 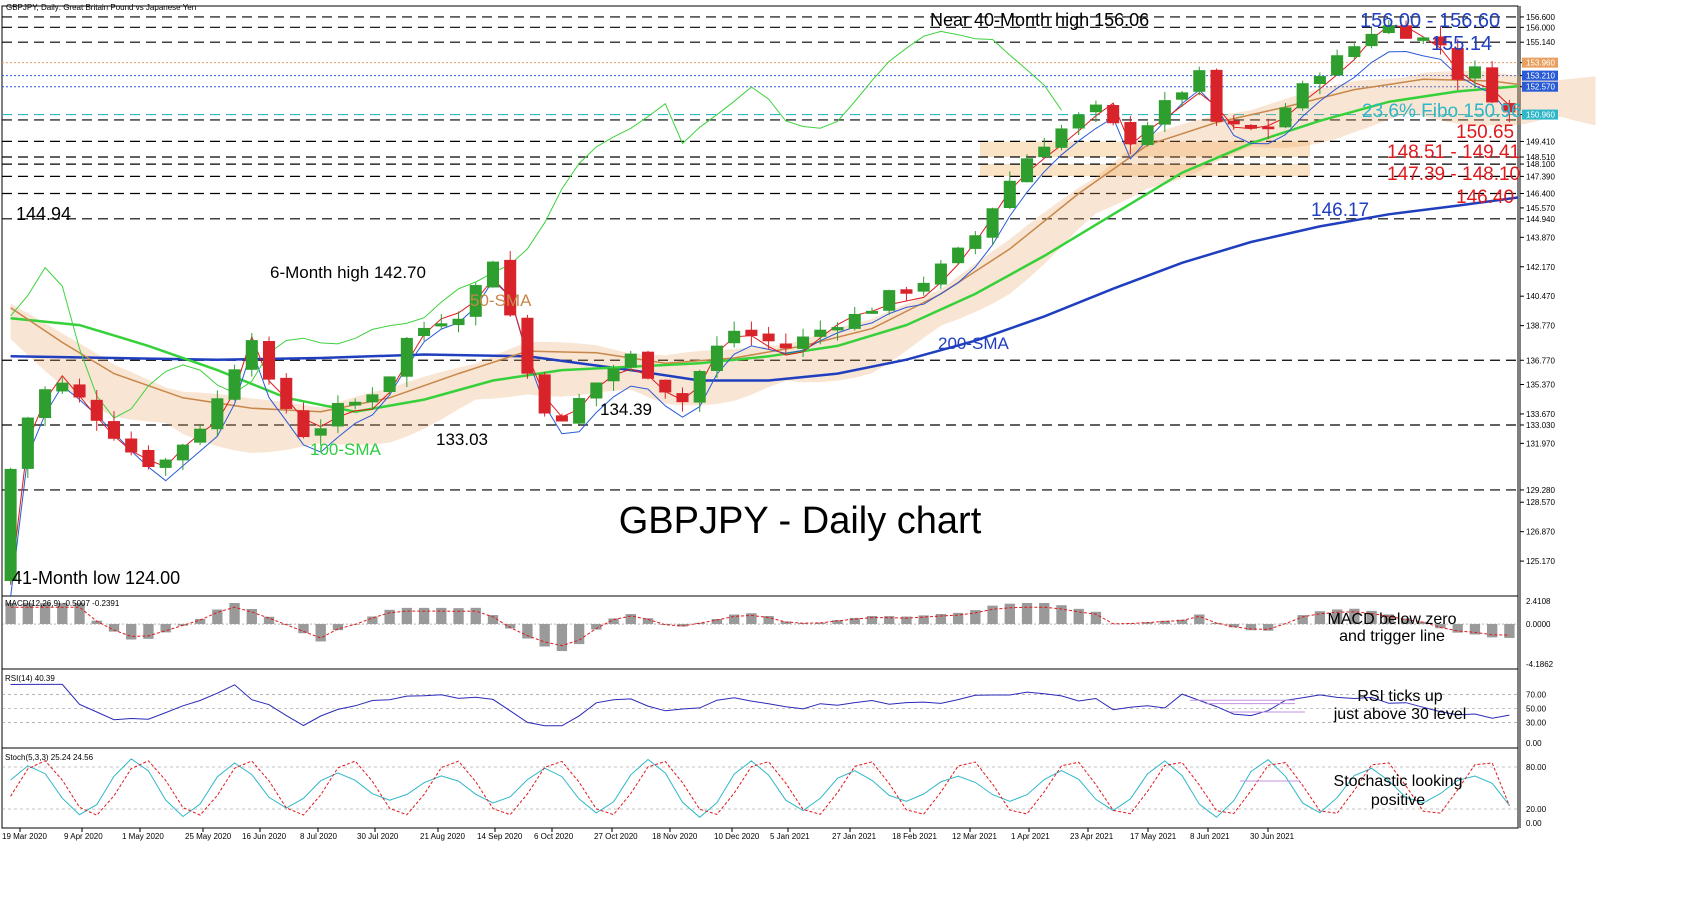 I want to click on date-tick-label: 18 Nov 2020, so click(x=675, y=836).